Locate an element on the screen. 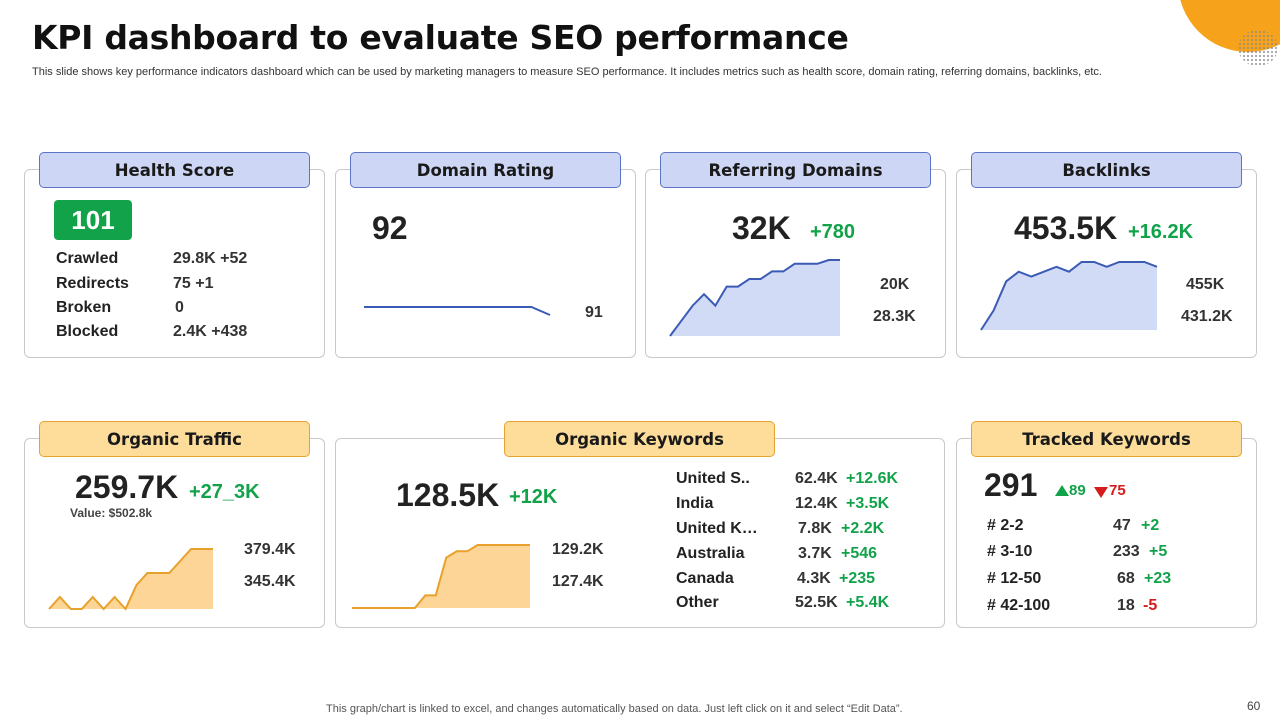  country-value: 62.4K is located at coordinates (816, 478).